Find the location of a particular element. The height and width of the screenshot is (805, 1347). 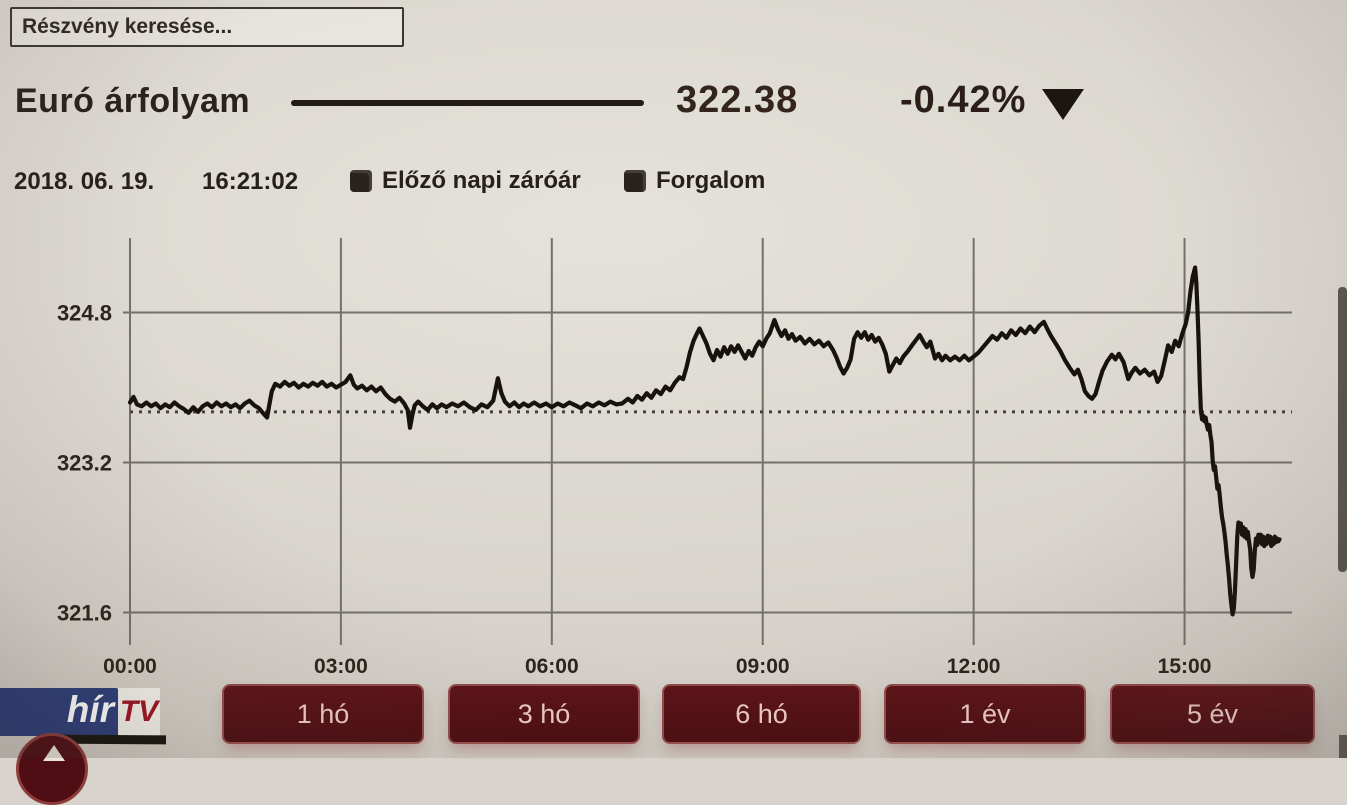

range-button-1mo: 1 hó is located at coordinates (323, 714).